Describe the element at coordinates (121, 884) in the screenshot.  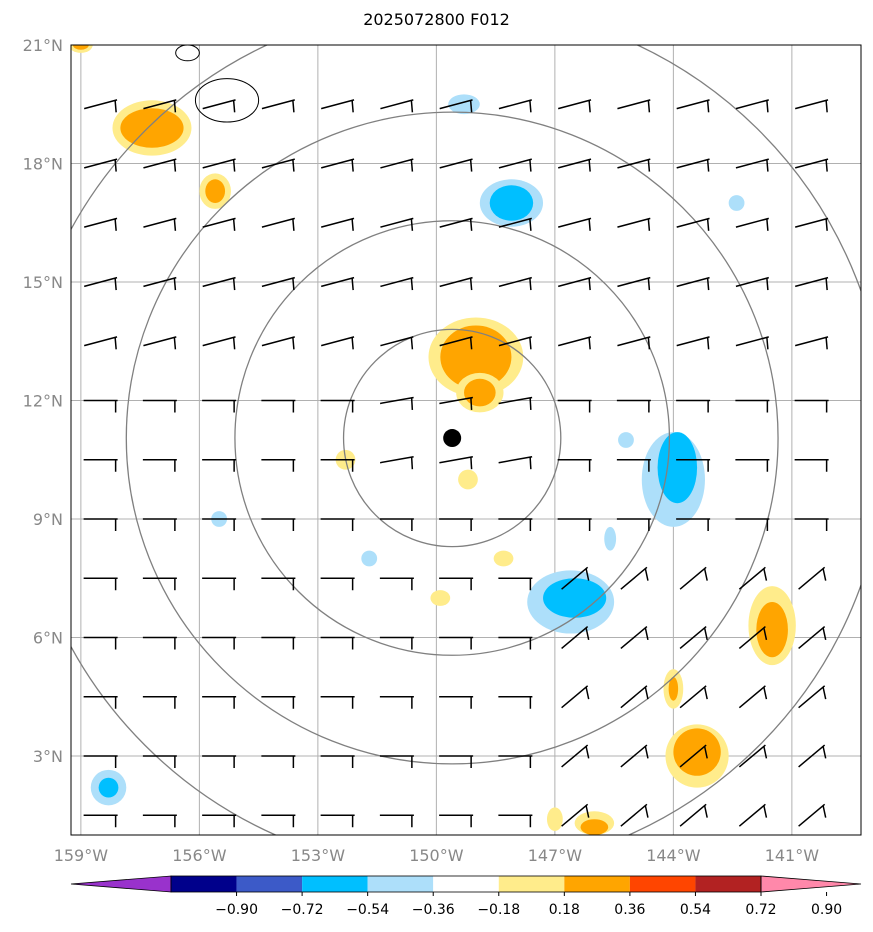
I see `colorbar-extend-low` at that location.